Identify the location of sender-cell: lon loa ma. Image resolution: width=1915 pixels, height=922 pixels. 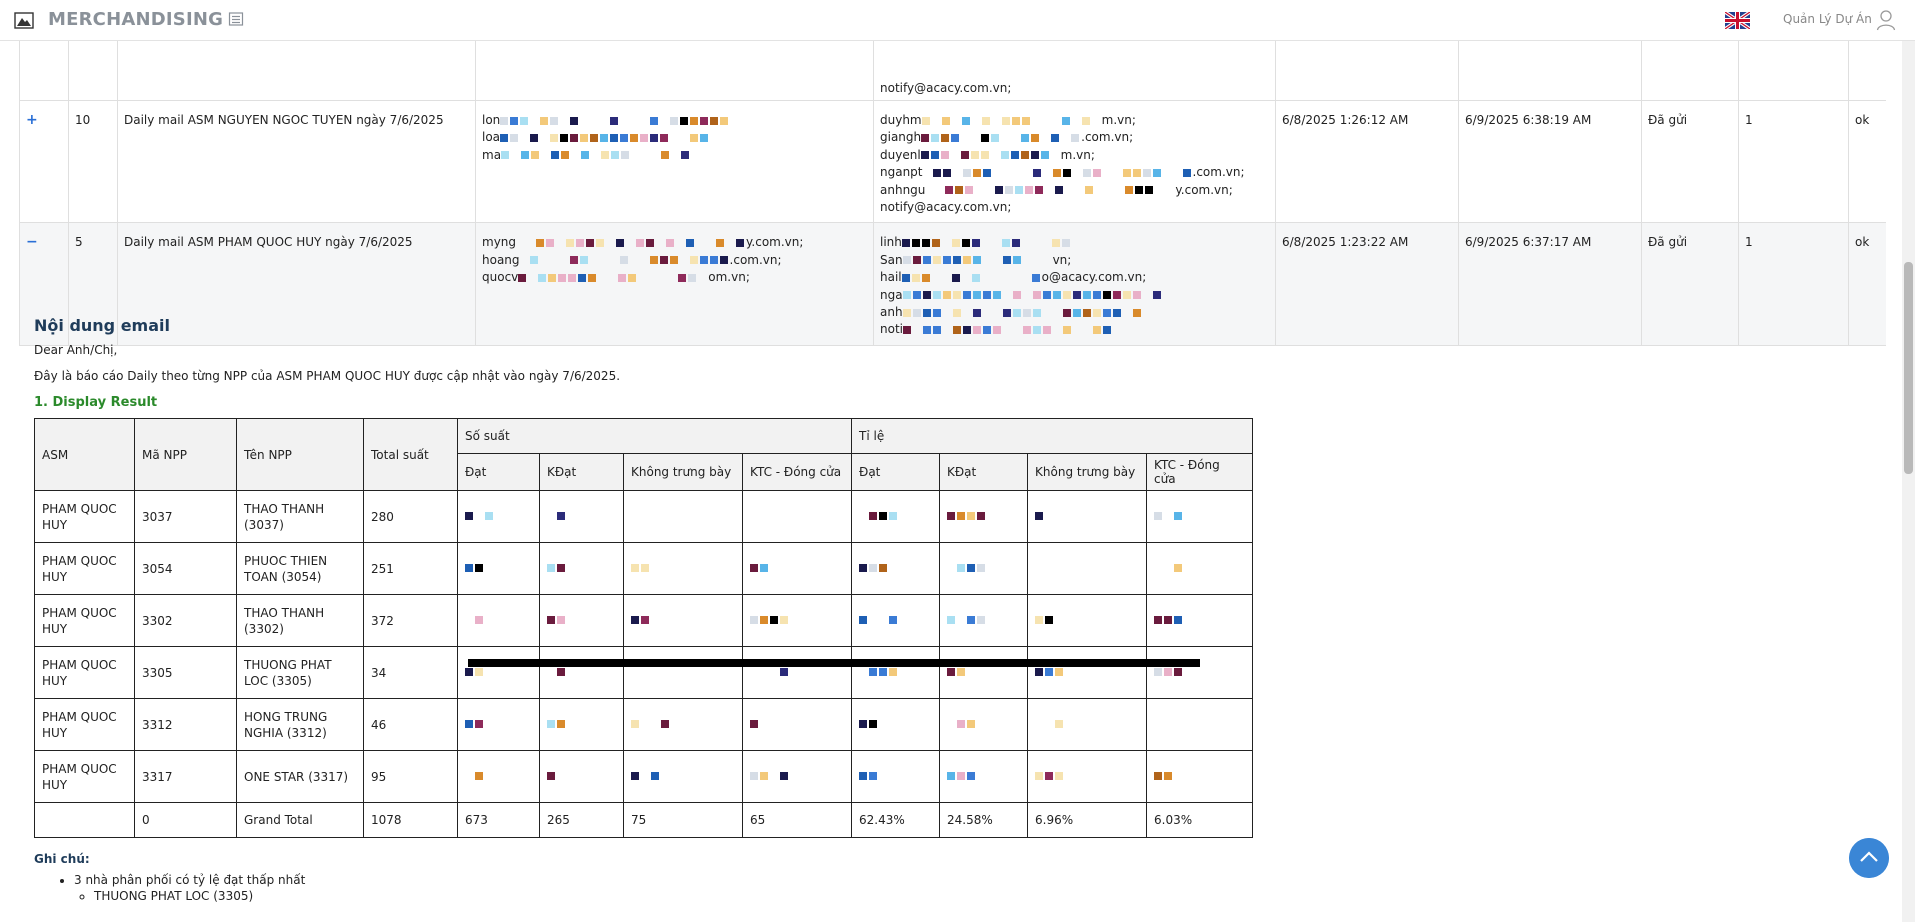
(674, 161).